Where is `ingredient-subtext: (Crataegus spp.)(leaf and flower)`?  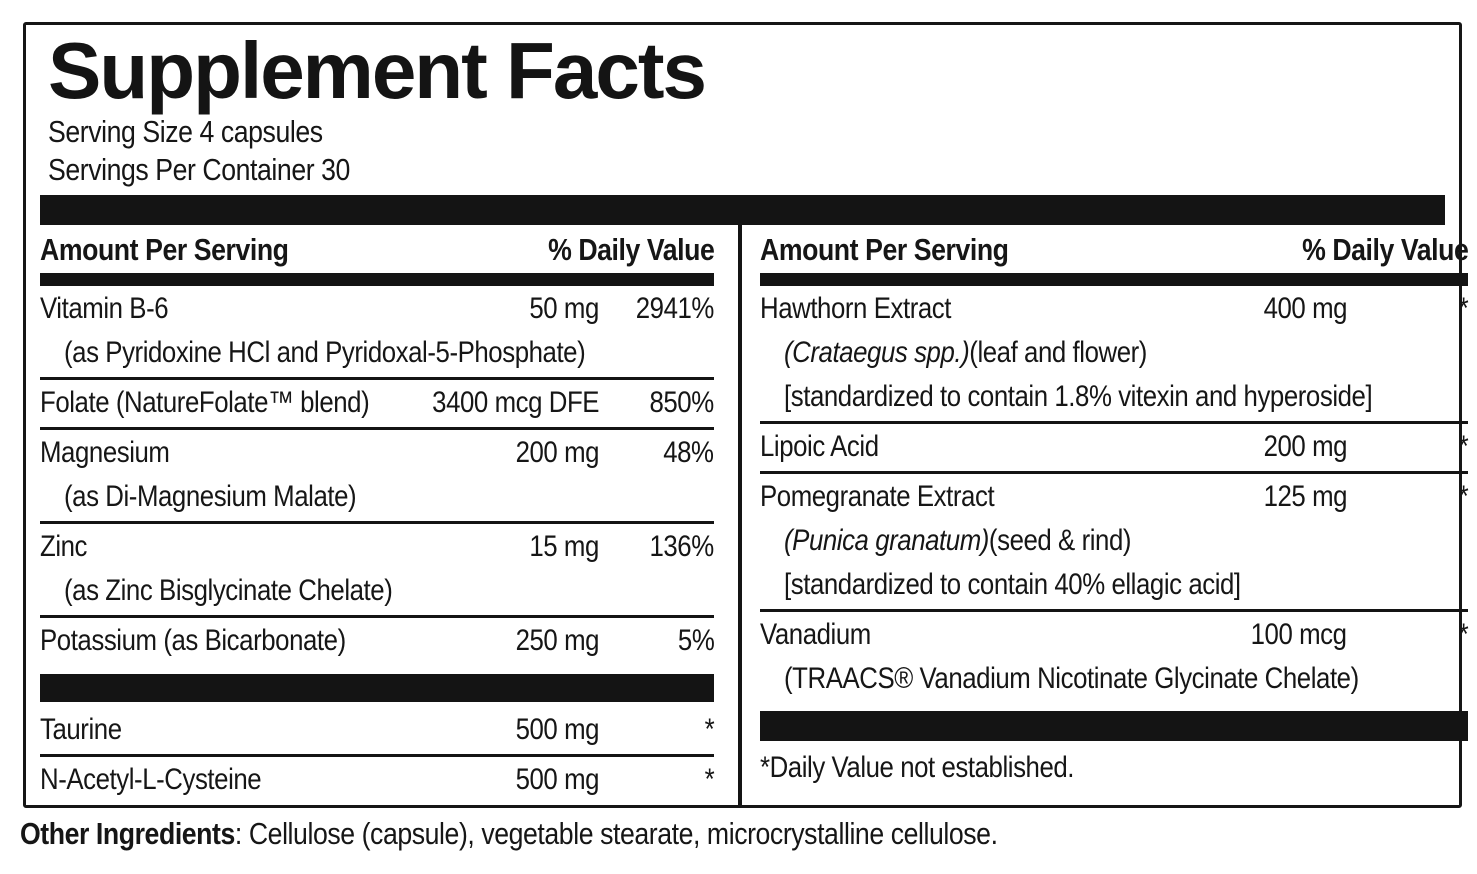 ingredient-subtext: (Crataegus spp.)(leaf and flower) is located at coordinates (965, 352).